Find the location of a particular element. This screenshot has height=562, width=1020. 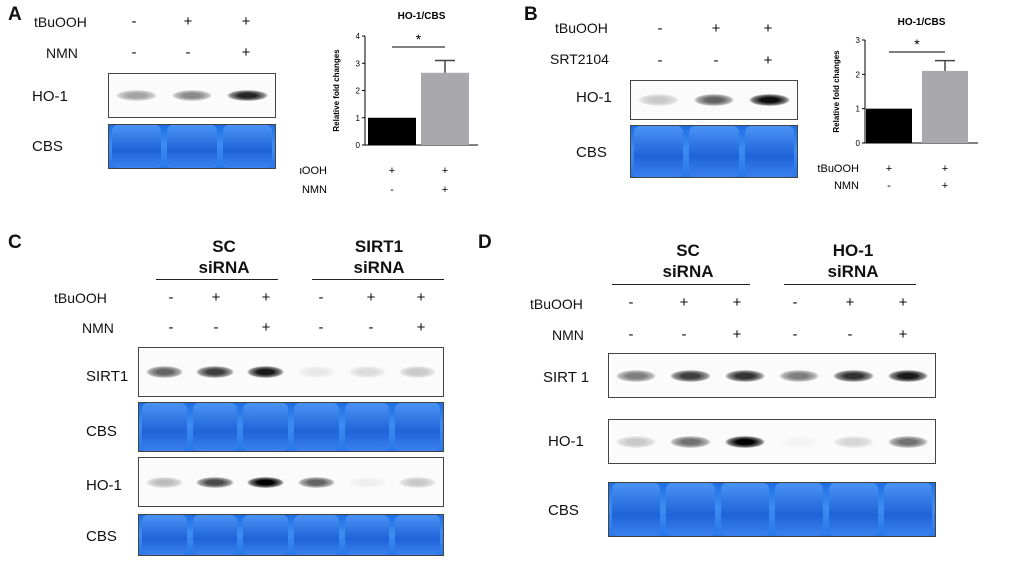

panel-b-row-tbuooh-label: tBuOOH is located at coordinates (581, 28).